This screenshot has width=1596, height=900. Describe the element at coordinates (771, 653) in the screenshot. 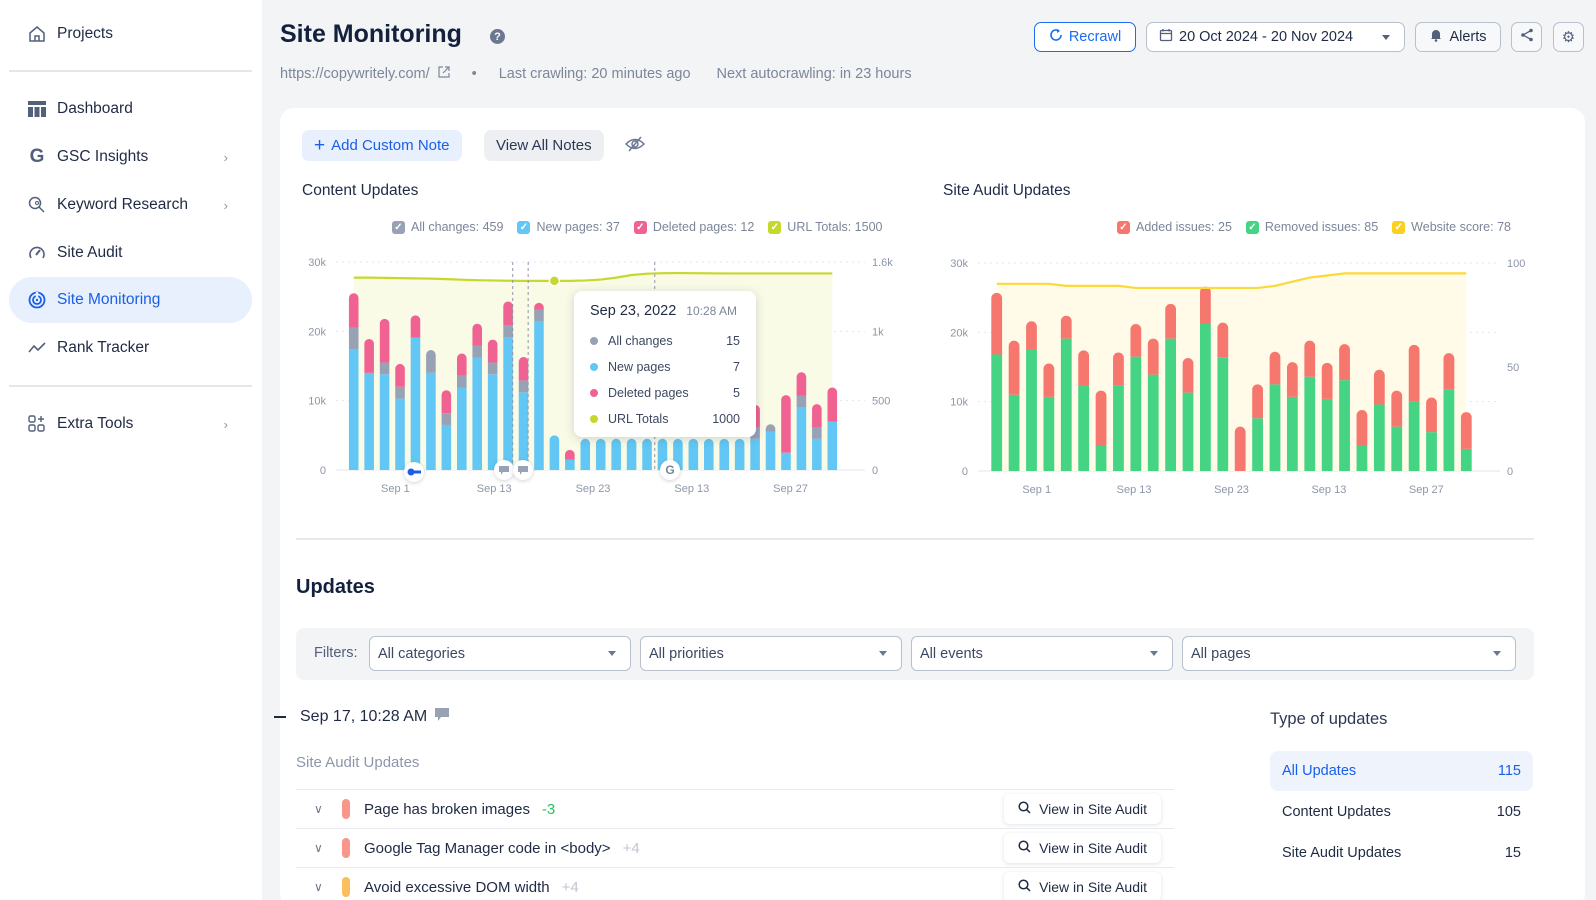

I see `priority-filter-select: All priorities` at that location.